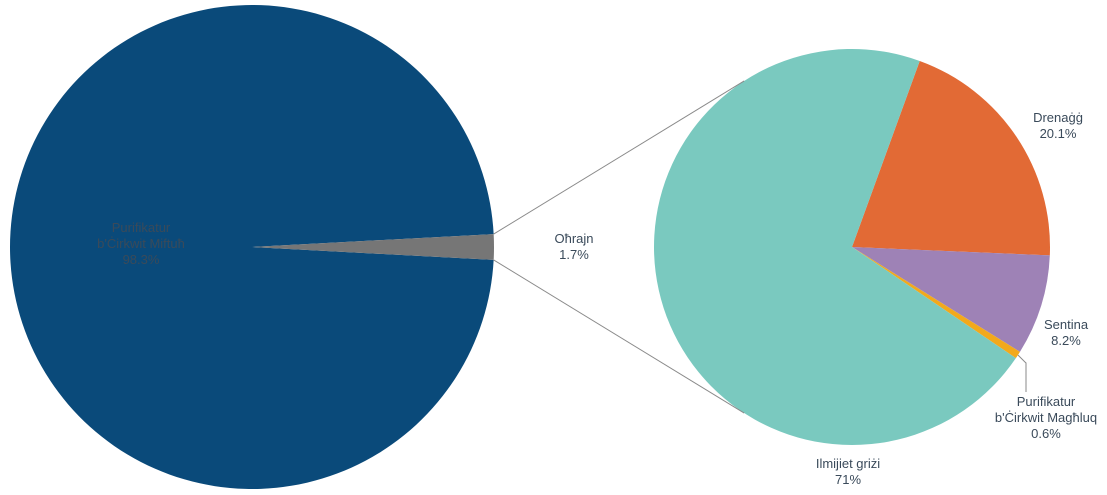 The width and height of the screenshot is (1107, 495). What do you see at coordinates (619, 157) in the screenshot?
I see `connector-line-top` at bounding box center [619, 157].